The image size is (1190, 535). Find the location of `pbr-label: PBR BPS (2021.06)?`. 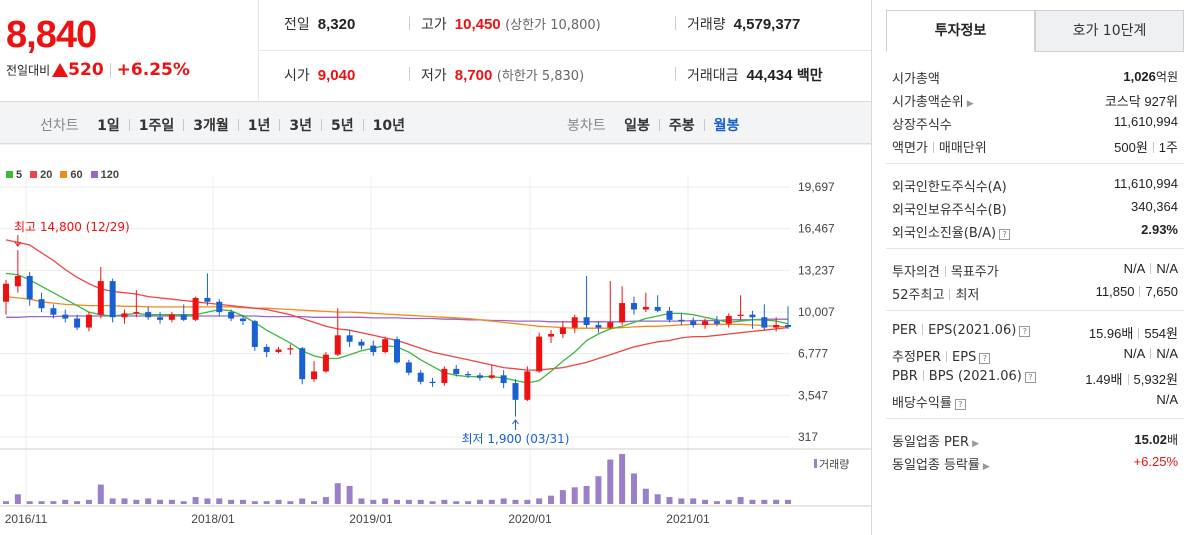

pbr-label: PBR BPS (2021.06)? is located at coordinates (964, 376).